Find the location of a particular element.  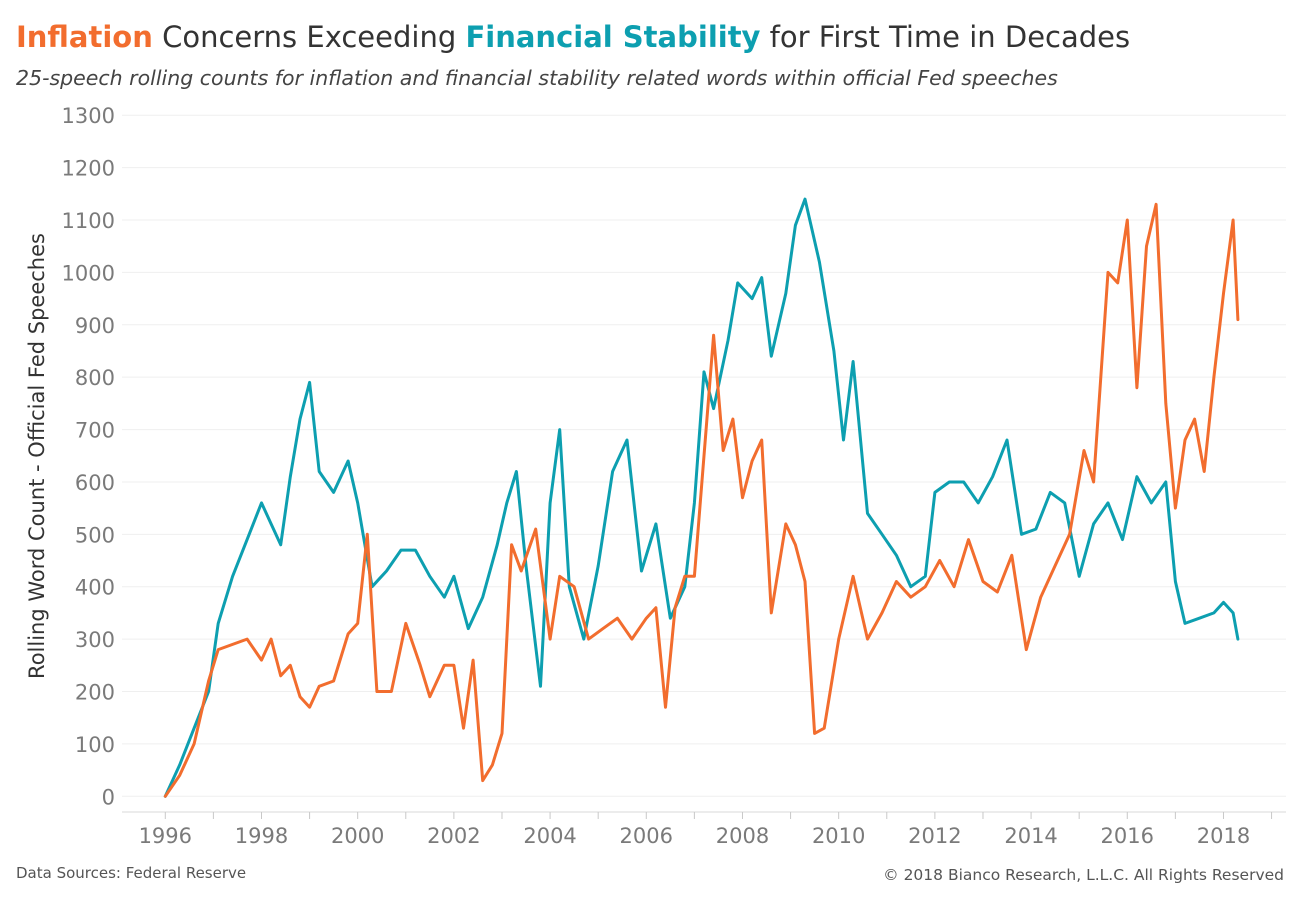

title-text-end: for First Time in Decades is located at coordinates (945, 37).